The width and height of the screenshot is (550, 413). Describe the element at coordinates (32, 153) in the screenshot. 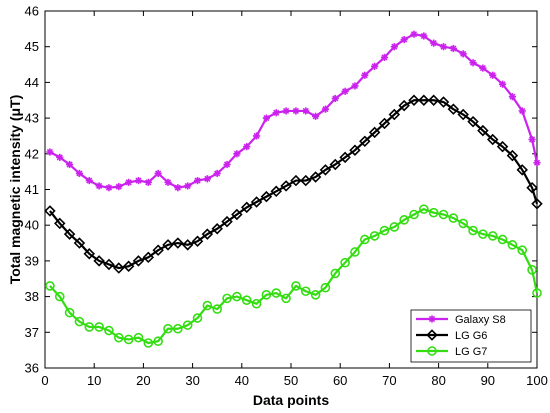

I see `y-tick-label: 42` at that location.